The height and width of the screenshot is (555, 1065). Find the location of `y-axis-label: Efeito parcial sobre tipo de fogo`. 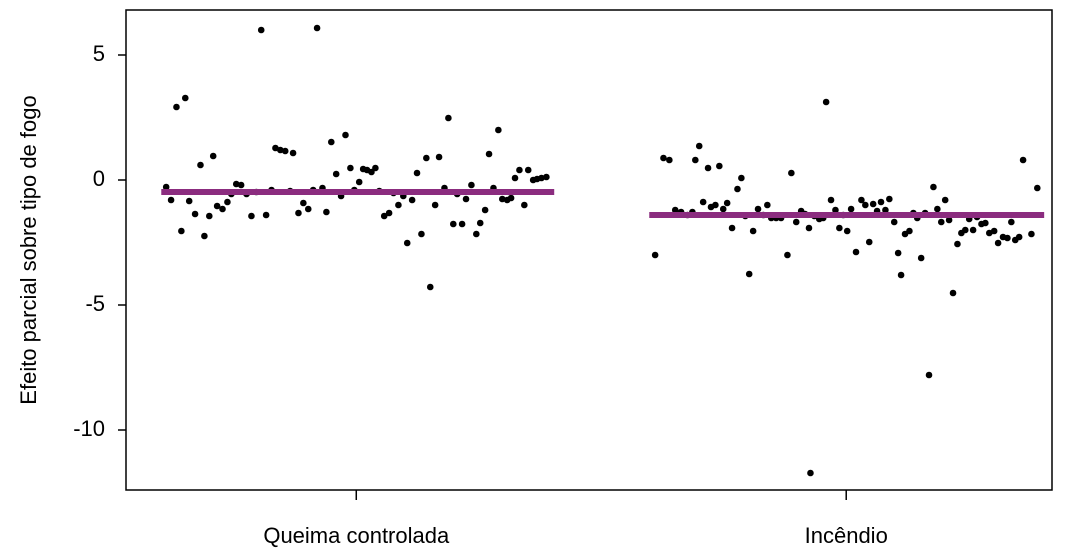

y-axis-label: Efeito parcial sobre tipo de fogo is located at coordinates (28, 249).